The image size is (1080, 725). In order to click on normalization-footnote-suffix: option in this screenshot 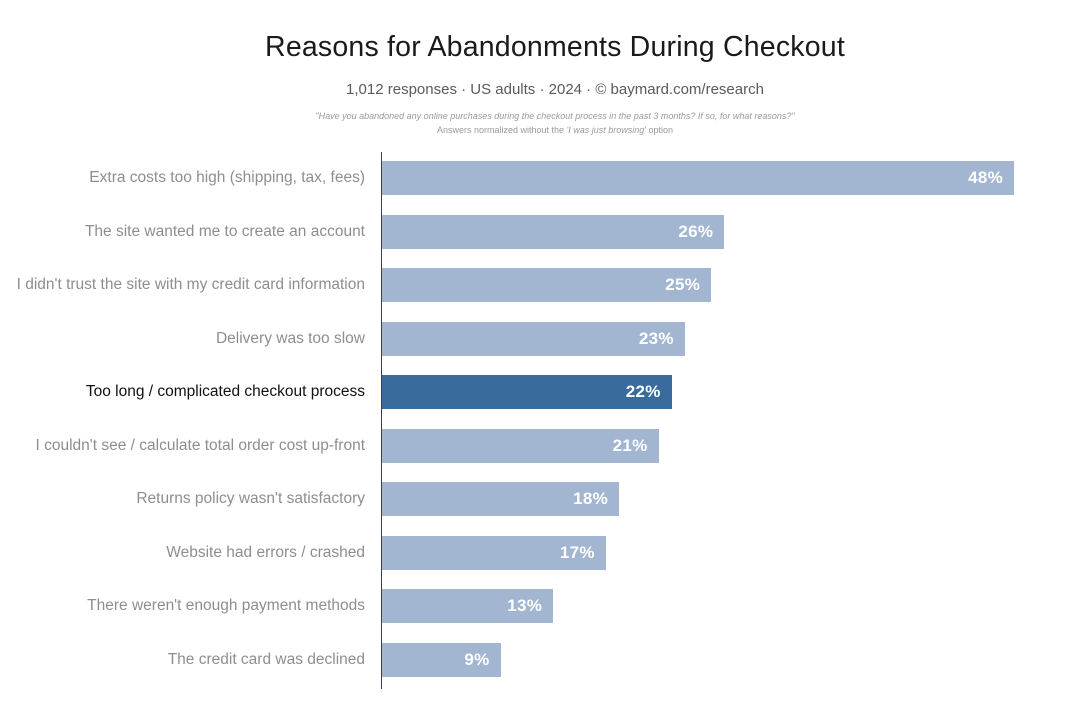, I will do `click(660, 130)`.